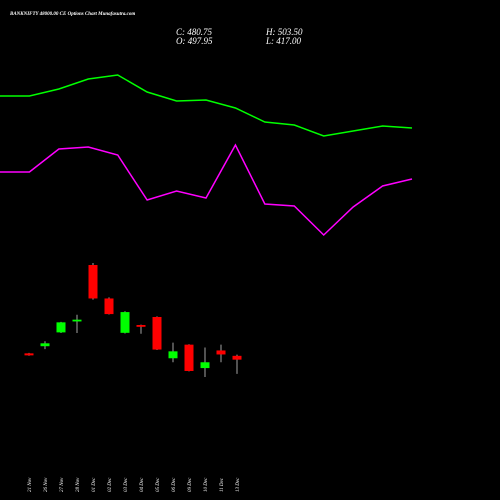 This screenshot has height=500, width=500. I want to click on x-tick-label: 06 Dec, so click(174, 484).